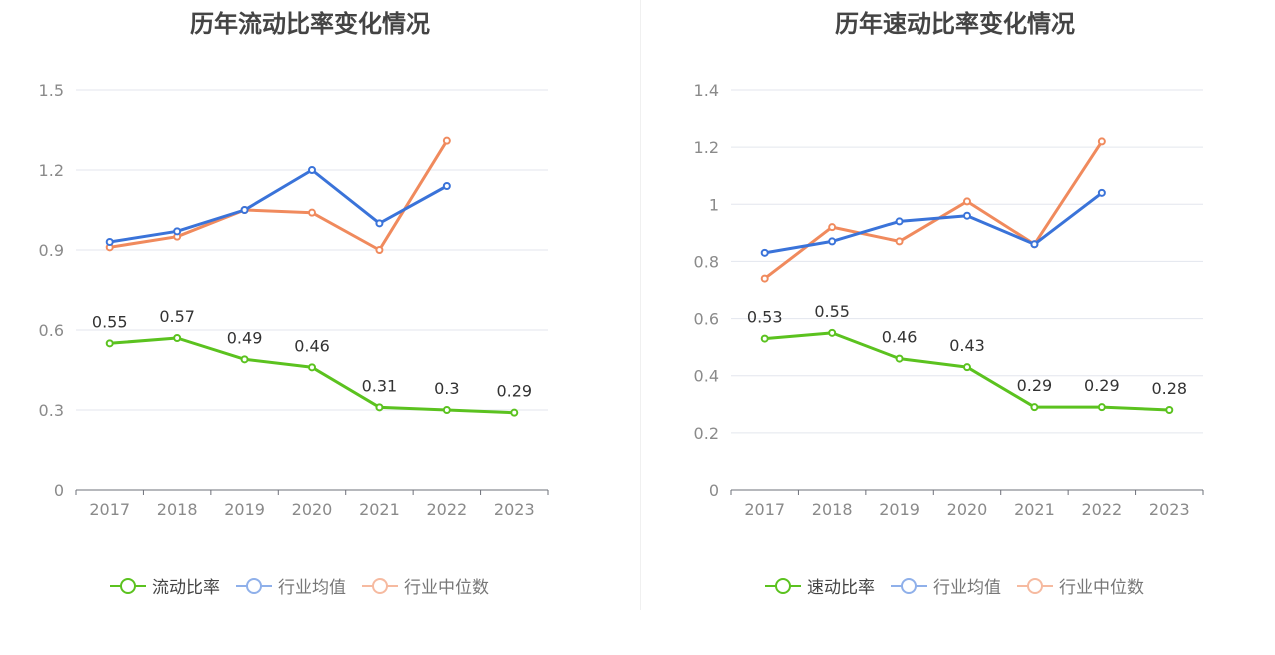 This screenshot has width=1275, height=655. What do you see at coordinates (51, 410) in the screenshot?
I see `y-tick-label: 0.3` at bounding box center [51, 410].